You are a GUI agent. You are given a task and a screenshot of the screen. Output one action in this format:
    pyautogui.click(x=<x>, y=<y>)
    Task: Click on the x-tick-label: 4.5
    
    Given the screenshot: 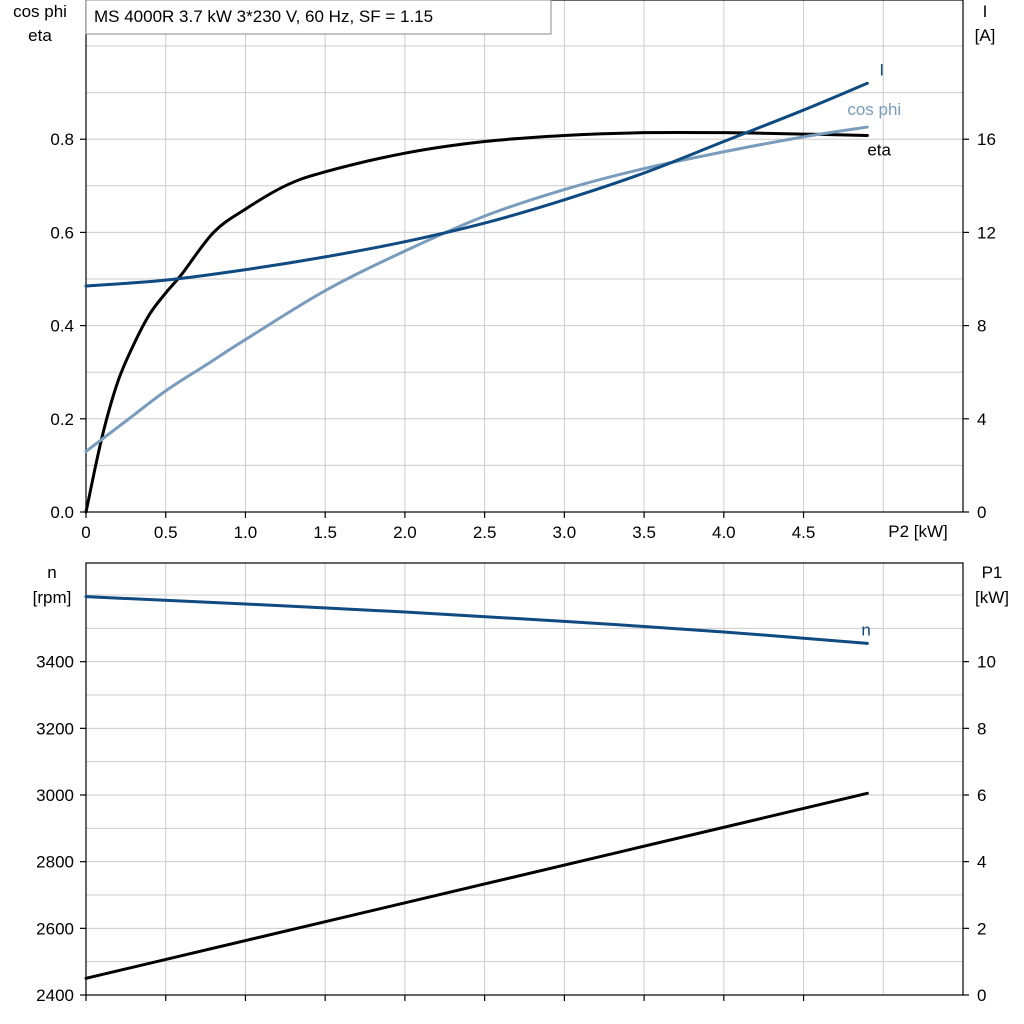 What is the action you would take?
    pyautogui.click(x=804, y=532)
    